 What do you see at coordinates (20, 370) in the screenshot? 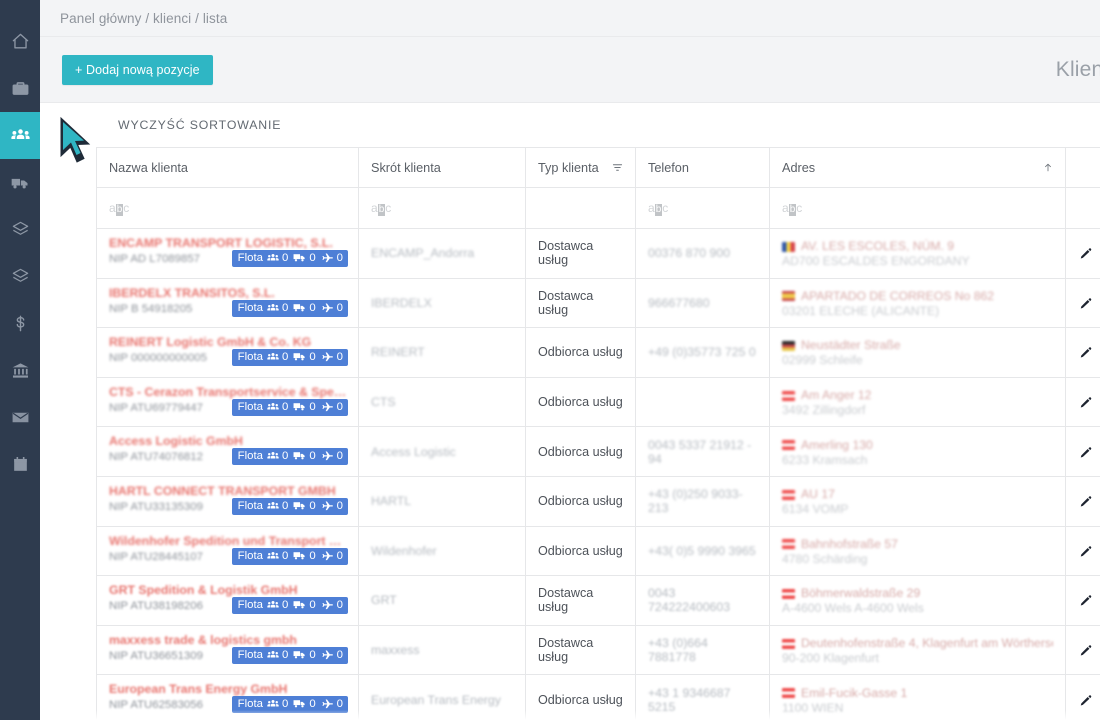
I see `sidebar-item-bank` at bounding box center [20, 370].